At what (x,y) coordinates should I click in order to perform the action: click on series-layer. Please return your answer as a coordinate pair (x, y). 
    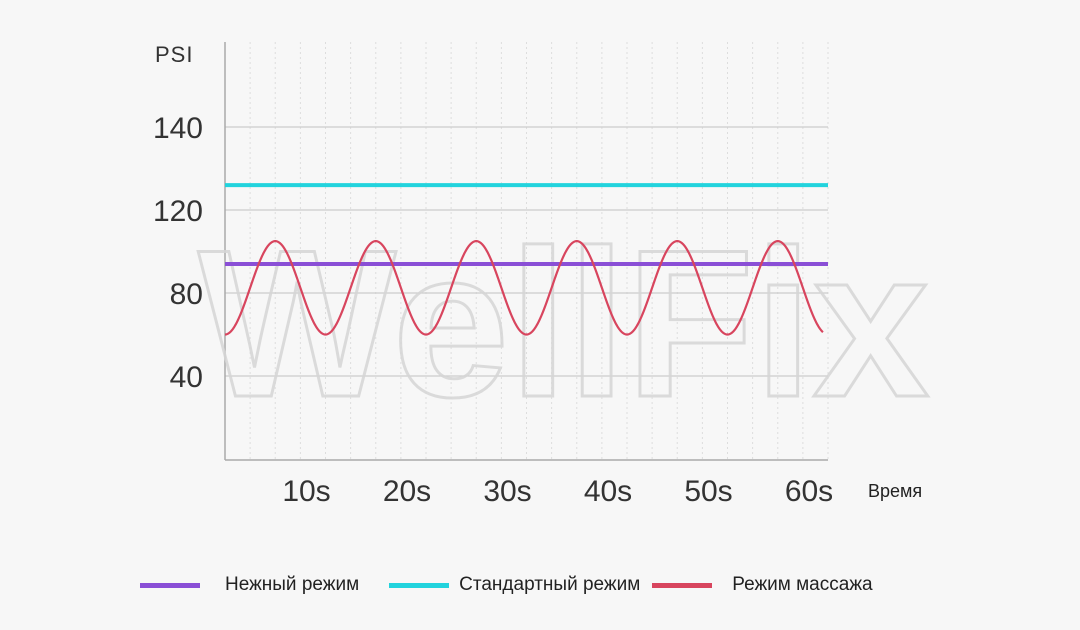
    Looking at the image, I should click on (526, 259).